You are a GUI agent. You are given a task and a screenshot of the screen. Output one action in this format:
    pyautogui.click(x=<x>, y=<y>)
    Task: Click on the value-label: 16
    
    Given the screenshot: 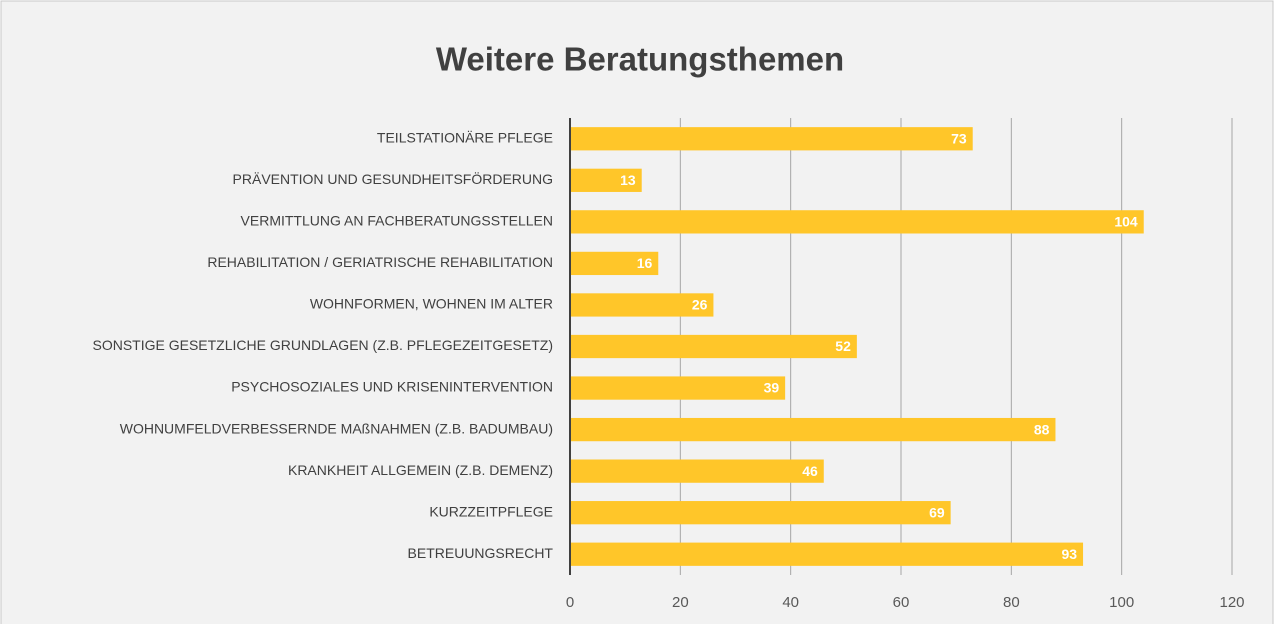 What is the action you would take?
    pyautogui.click(x=645, y=263)
    